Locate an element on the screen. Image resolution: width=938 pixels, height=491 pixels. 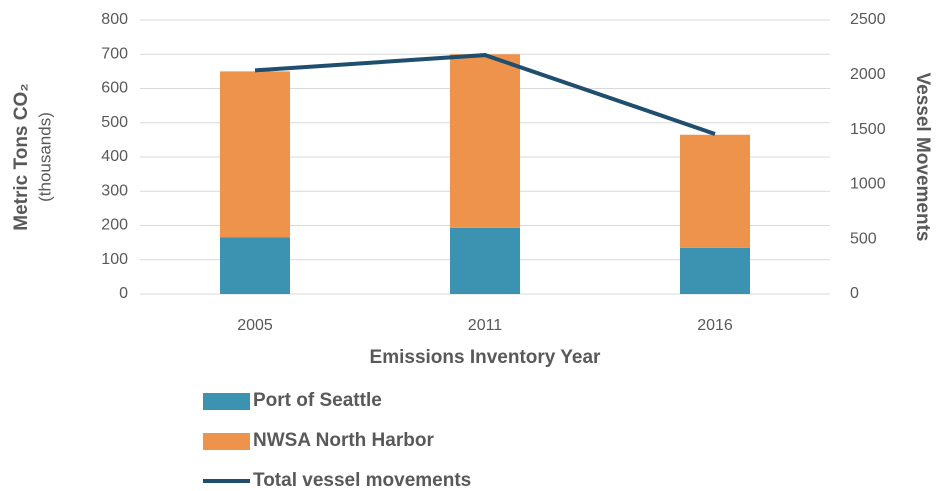
x-tick-label: 2005 is located at coordinates (255, 325).